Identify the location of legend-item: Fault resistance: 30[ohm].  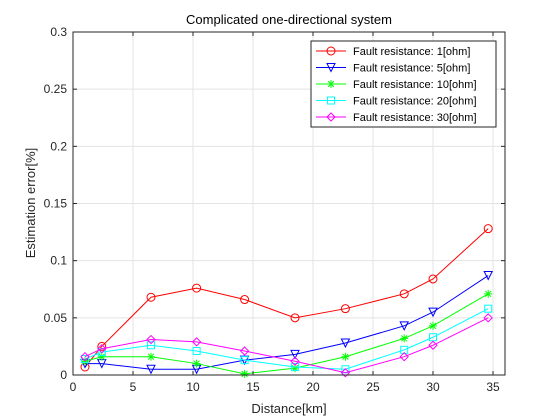
(396, 118).